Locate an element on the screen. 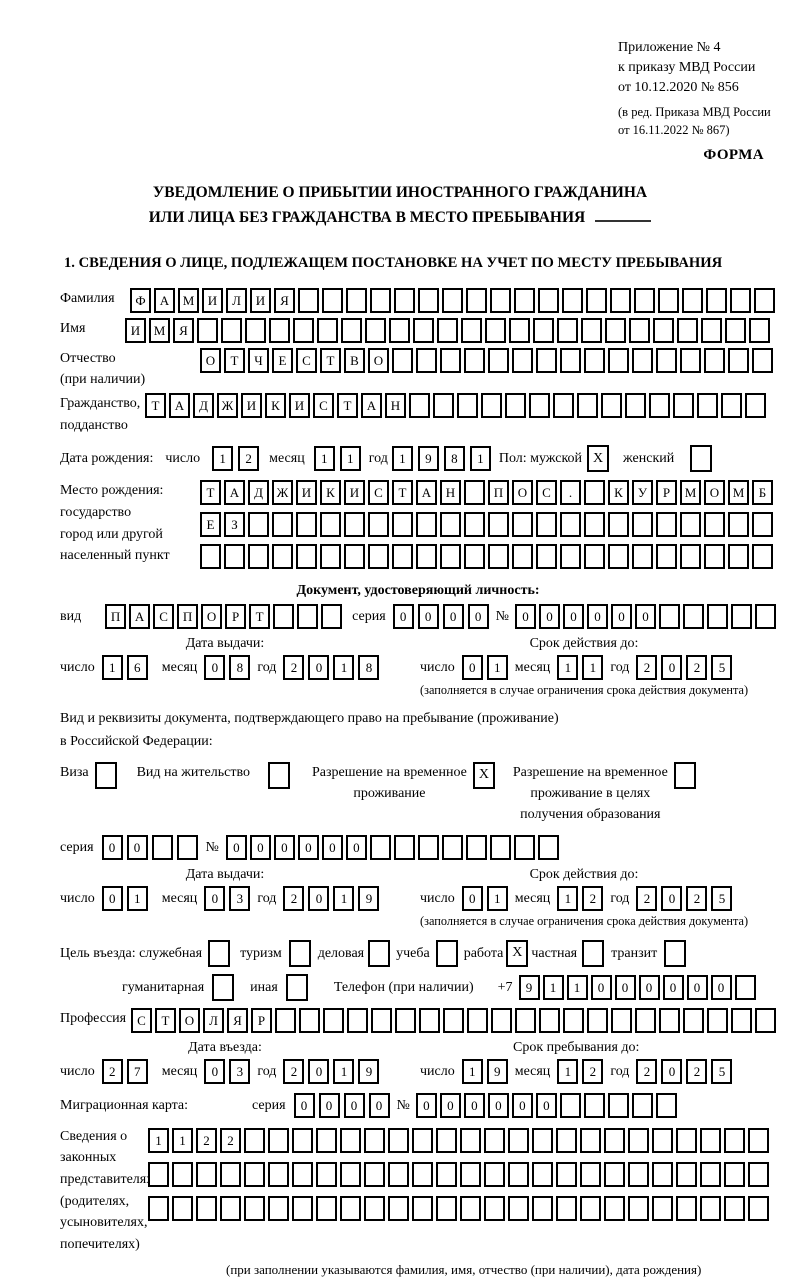  char-box: Ч is located at coordinates (258, 360).